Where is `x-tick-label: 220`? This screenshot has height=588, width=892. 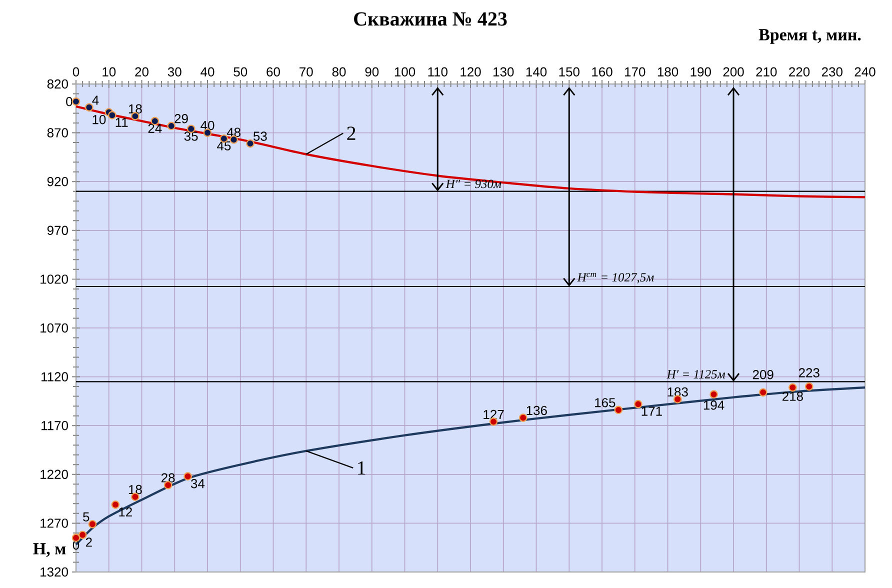 x-tick-label: 220 is located at coordinates (799, 71).